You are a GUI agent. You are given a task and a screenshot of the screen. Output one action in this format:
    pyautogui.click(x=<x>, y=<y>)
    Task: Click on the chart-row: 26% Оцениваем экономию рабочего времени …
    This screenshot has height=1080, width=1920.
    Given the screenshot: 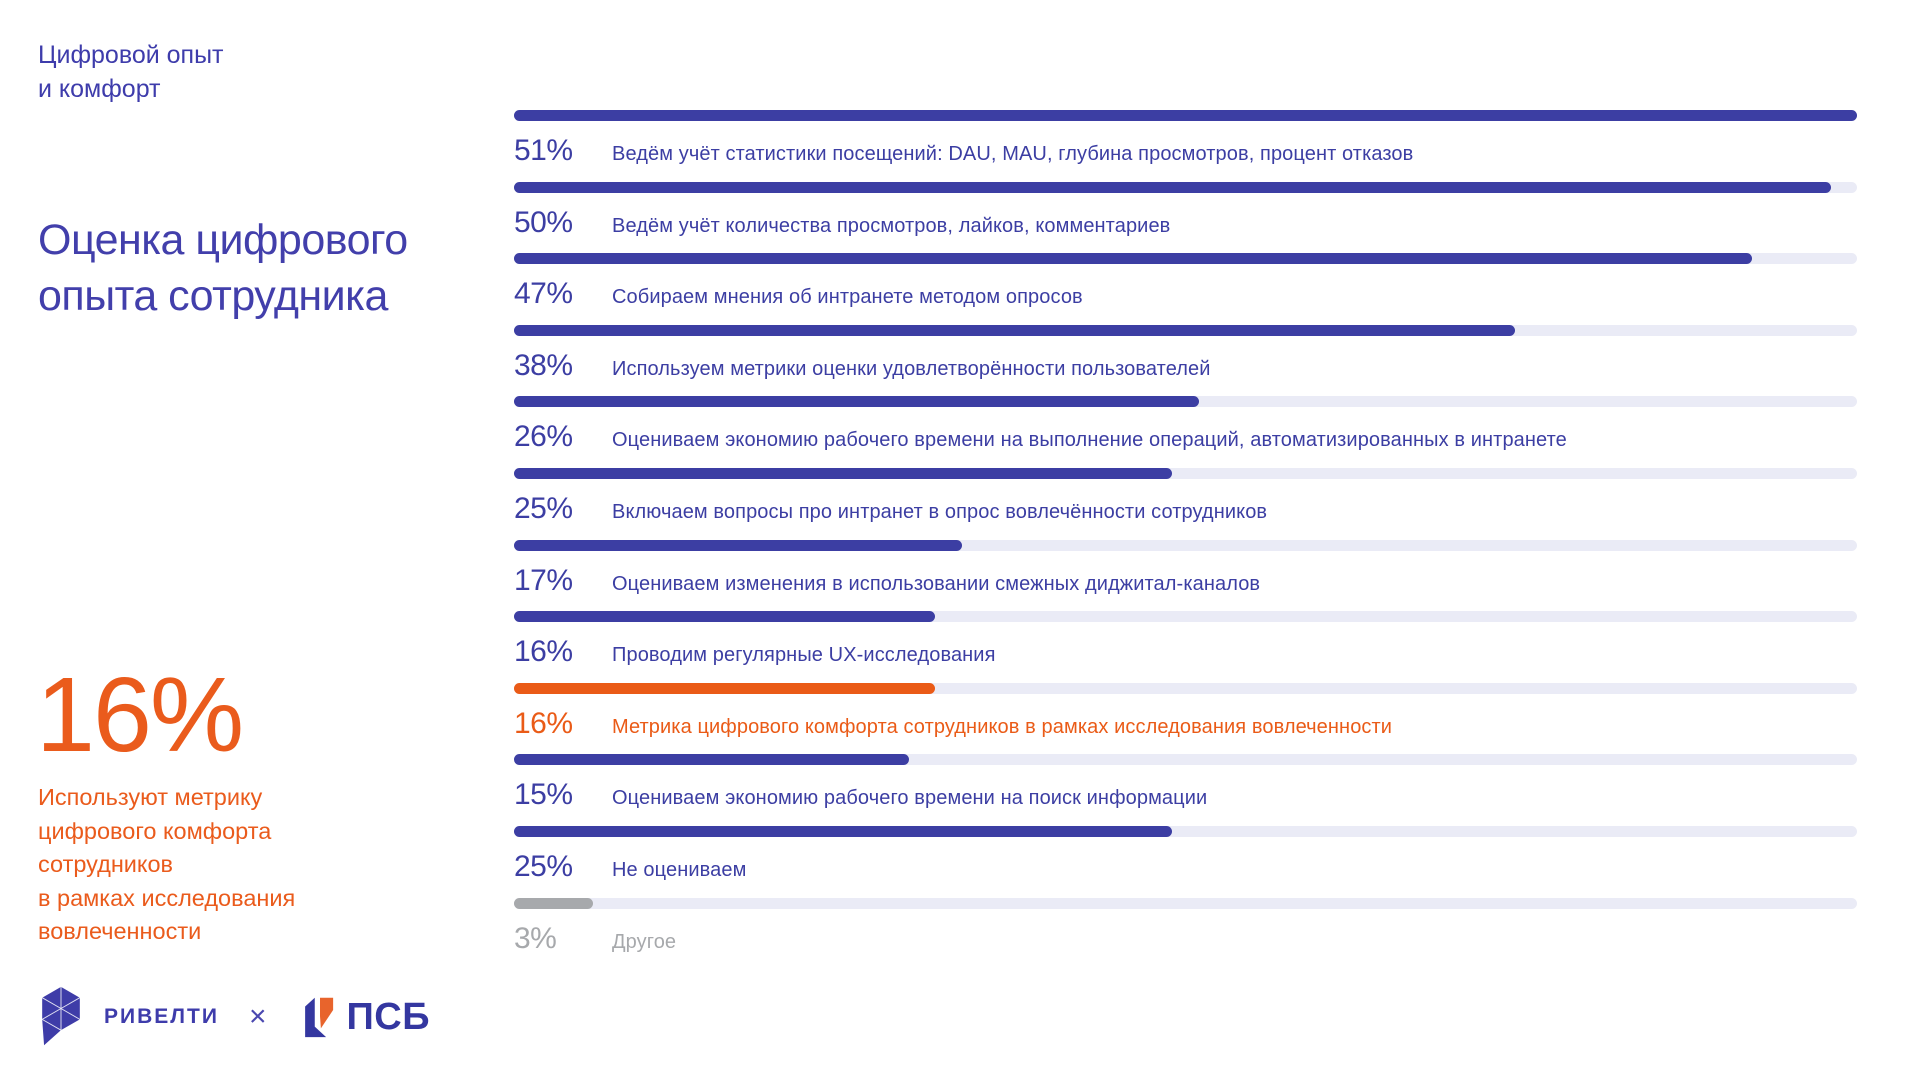 What is the action you would take?
    pyautogui.click(x=1185, y=425)
    